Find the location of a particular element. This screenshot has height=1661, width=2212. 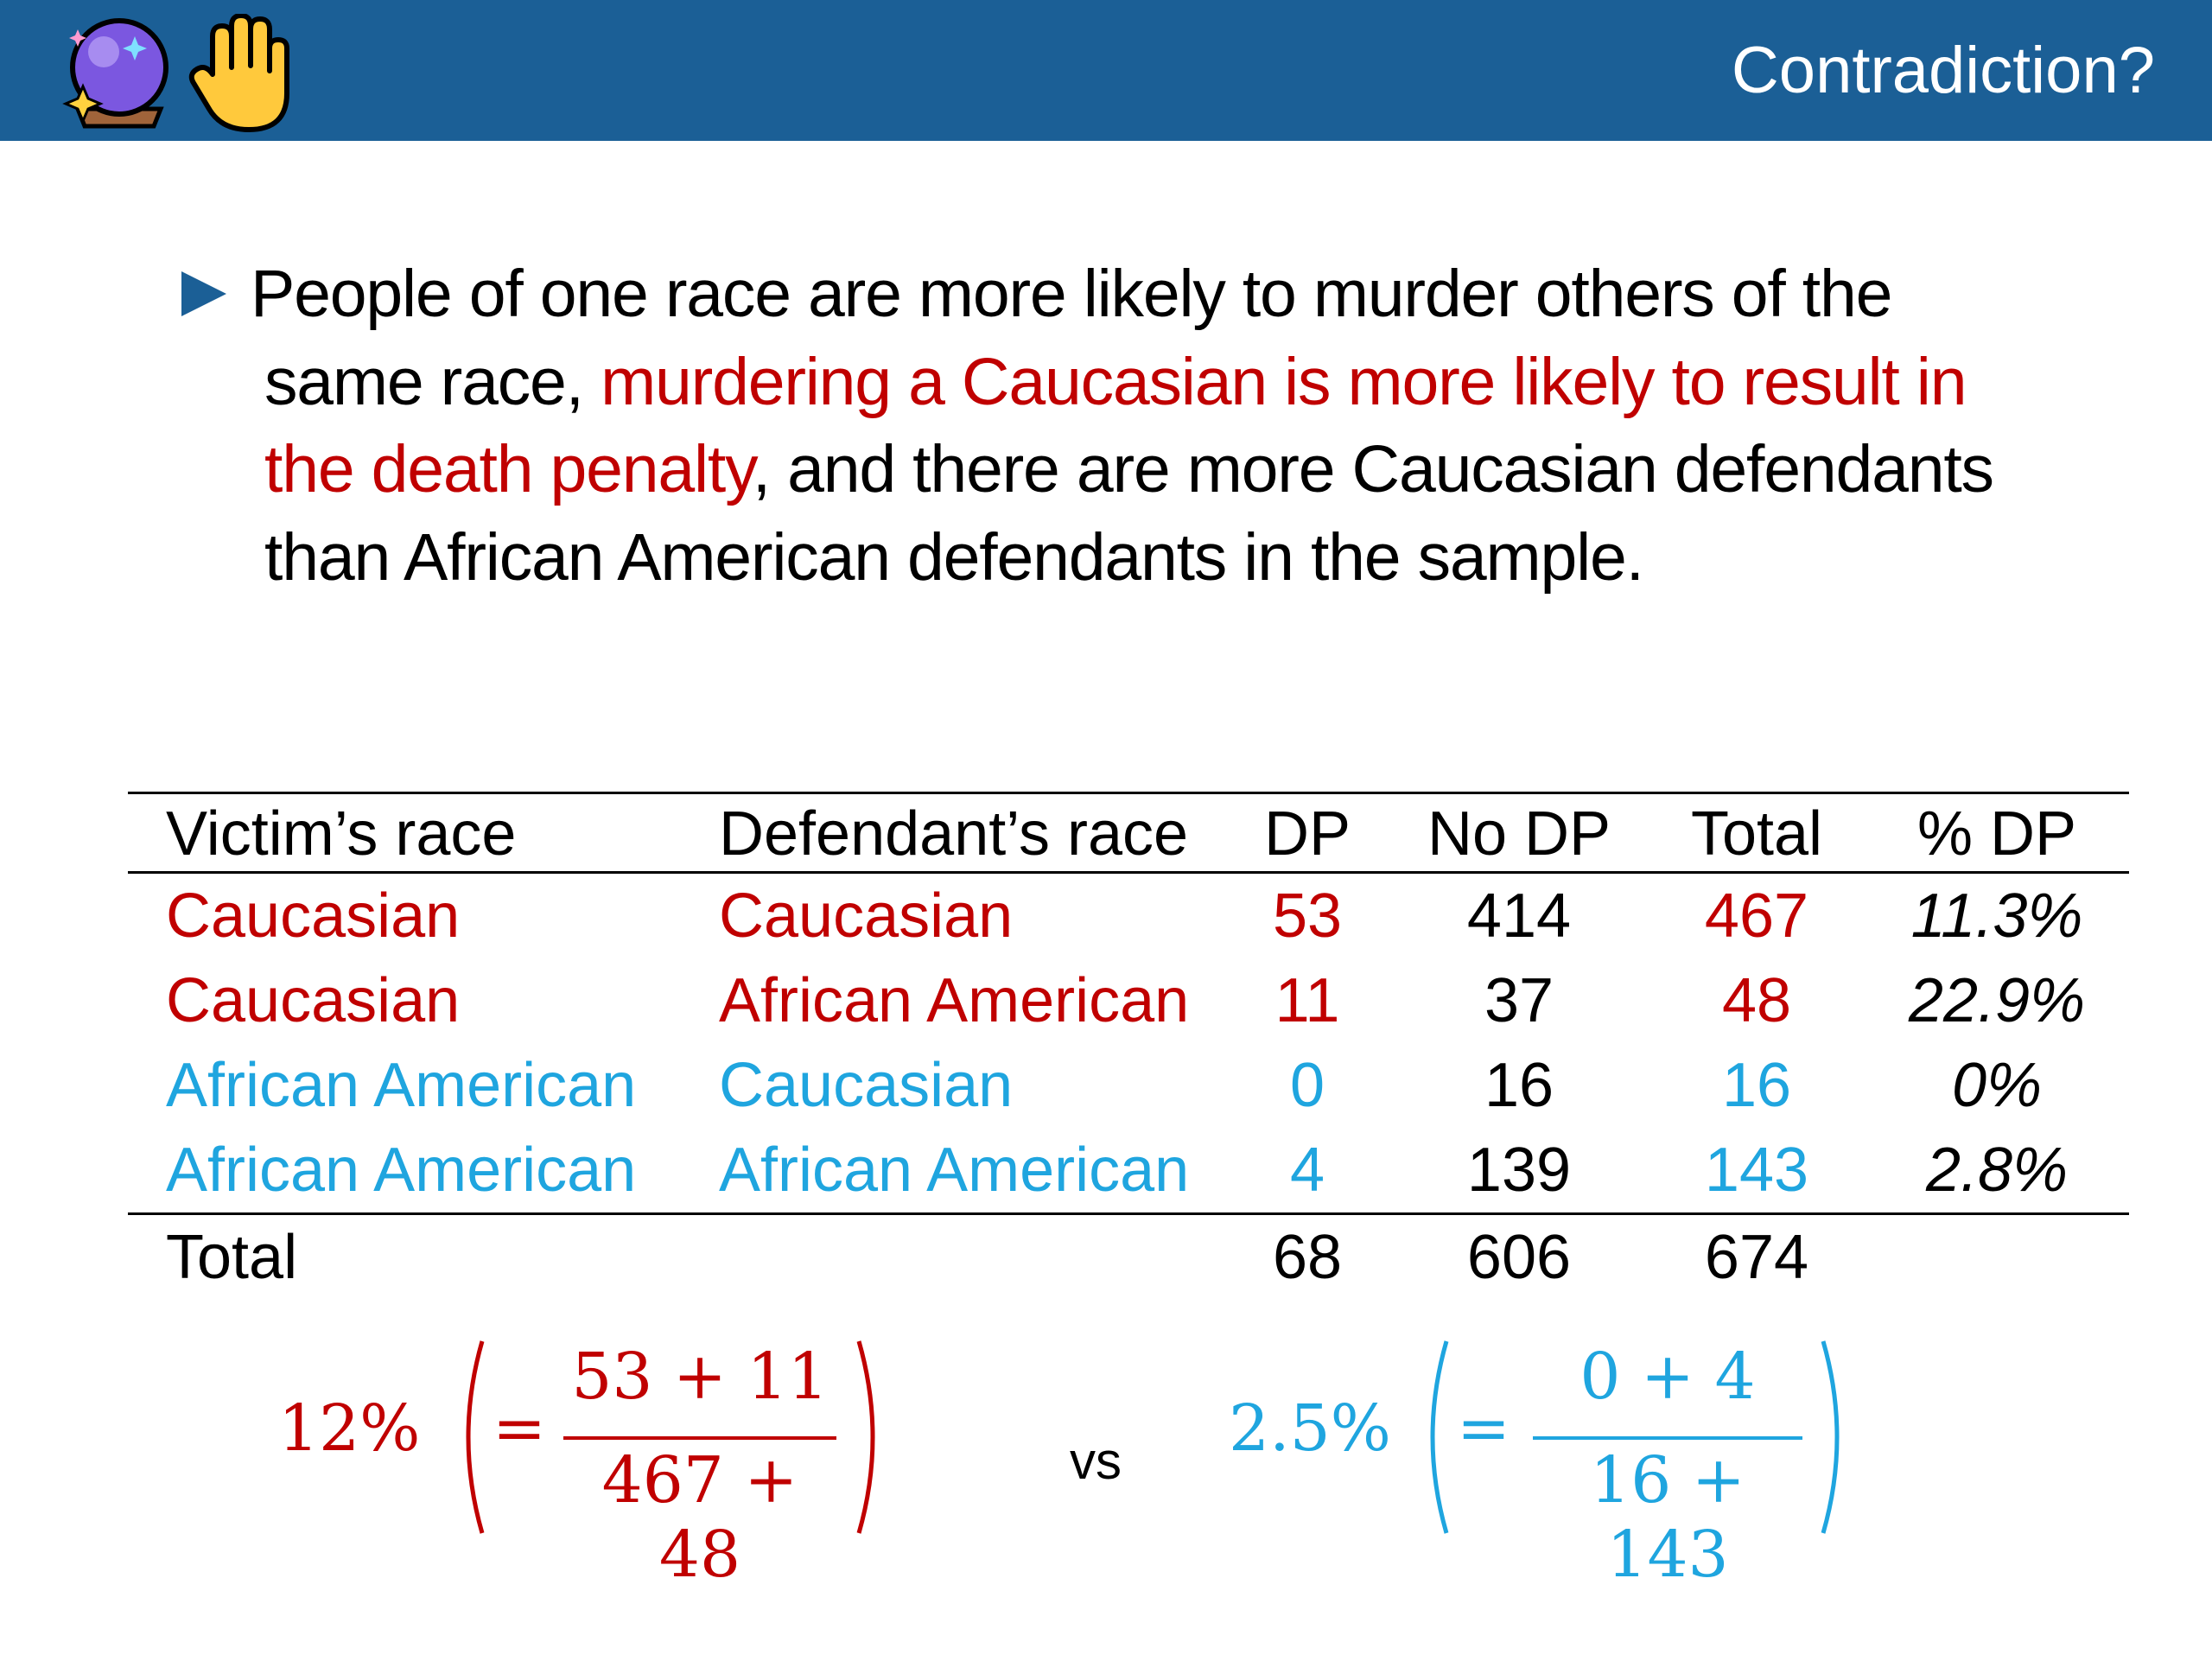

table-total-row: Total 68 606 674 is located at coordinates (1128, 1257).